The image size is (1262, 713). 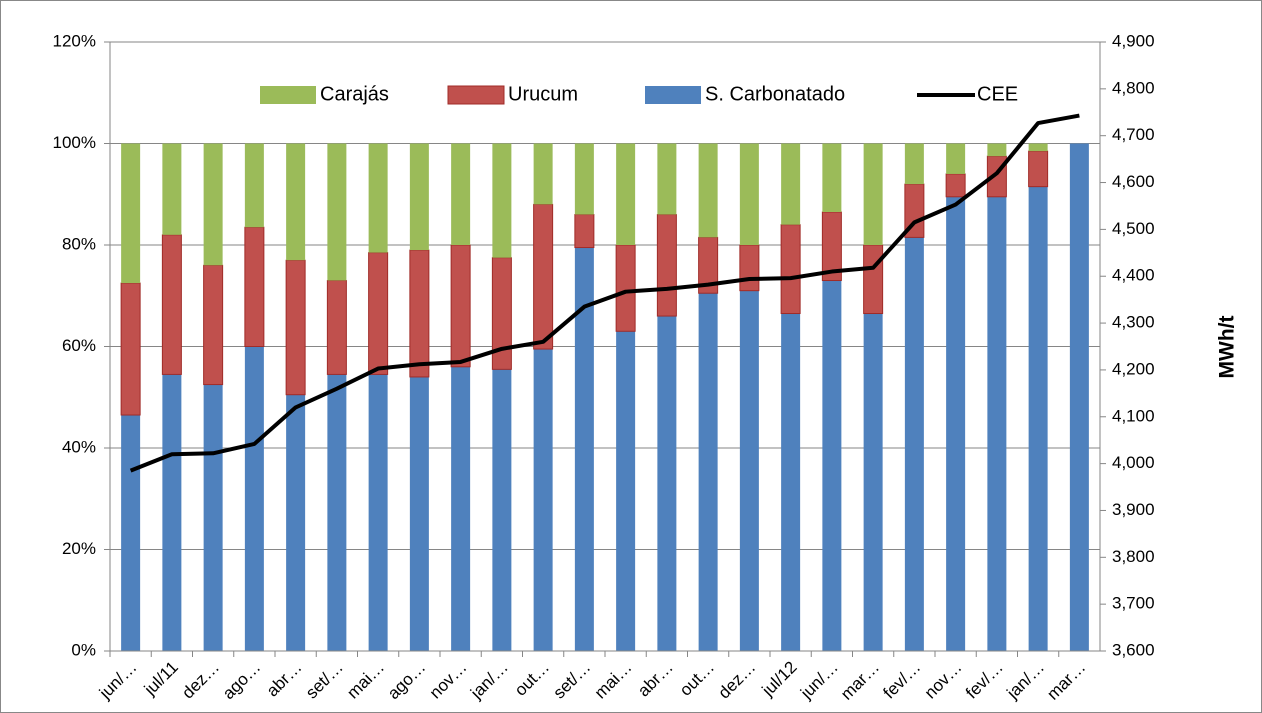 What do you see at coordinates (79, 345) in the screenshot?
I see `y-tick-label: 60%` at bounding box center [79, 345].